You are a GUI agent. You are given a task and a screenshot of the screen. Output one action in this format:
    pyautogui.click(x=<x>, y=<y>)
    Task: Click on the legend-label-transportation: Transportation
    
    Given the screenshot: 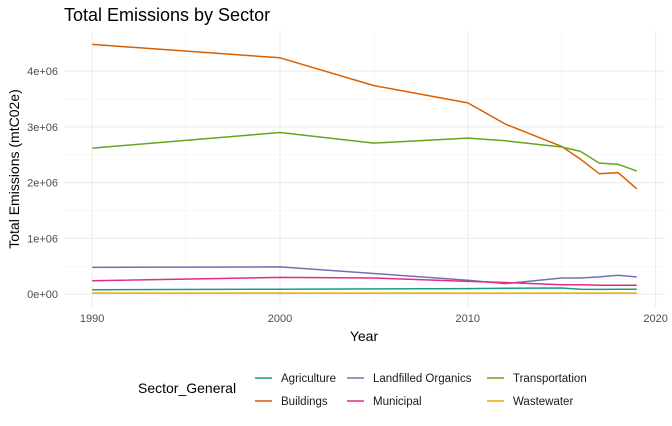 What is the action you would take?
    pyautogui.click(x=550, y=379)
    